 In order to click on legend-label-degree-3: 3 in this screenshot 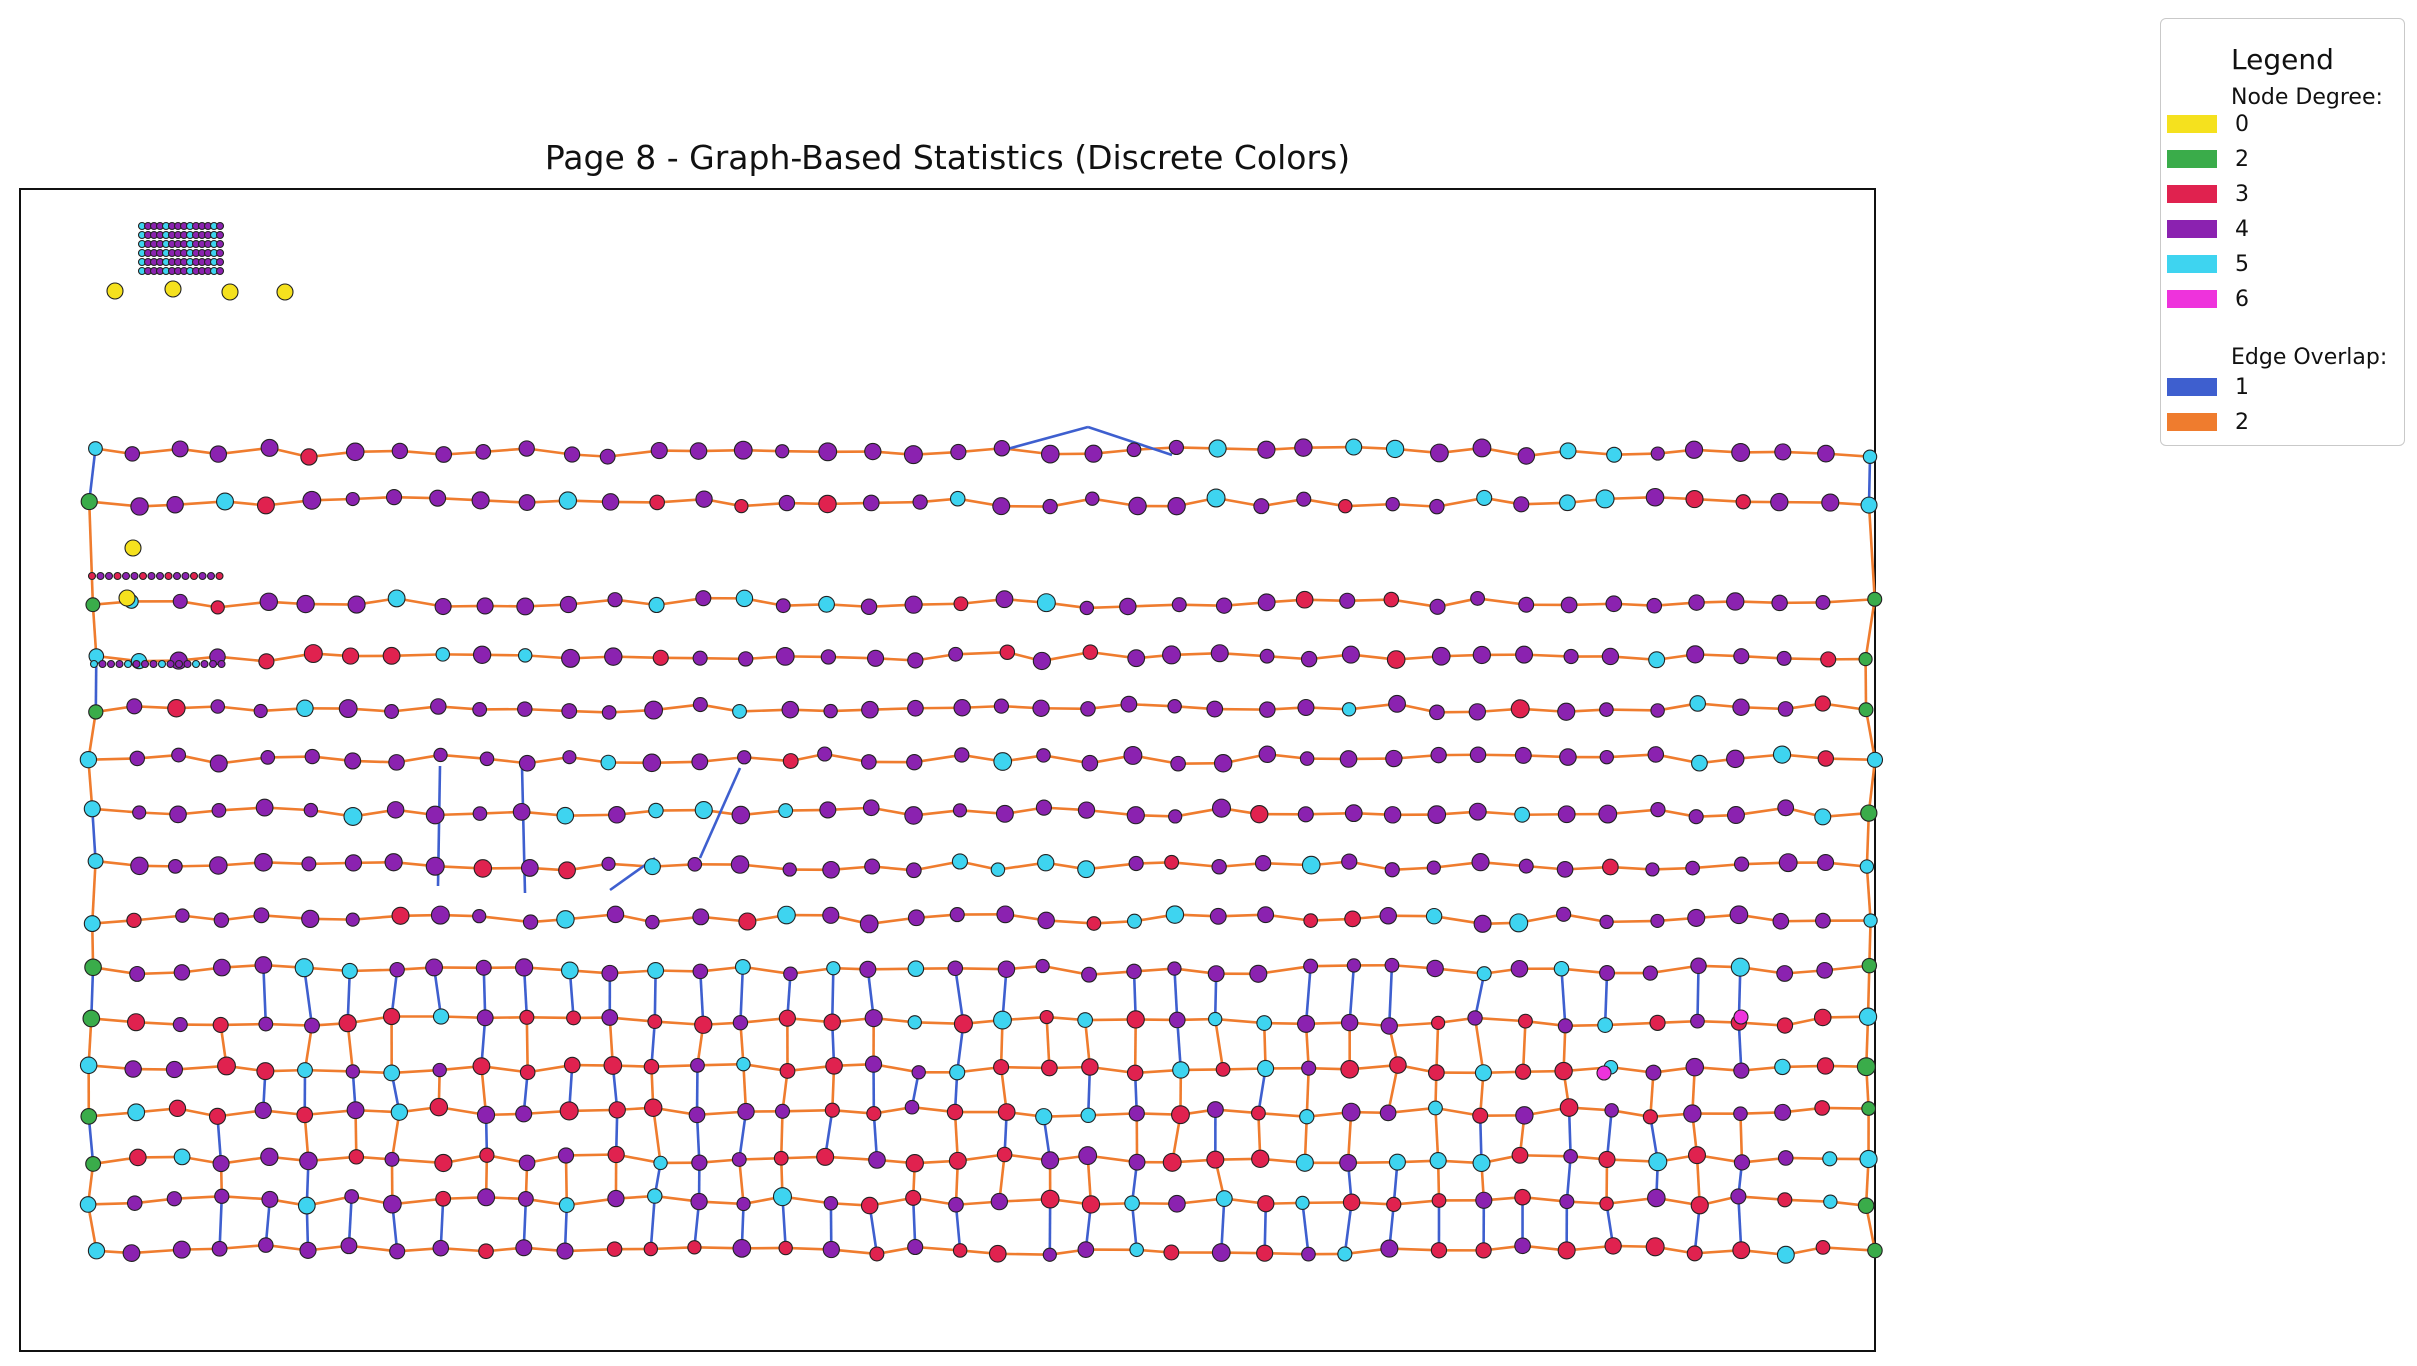, I will do `click(2242, 194)`.